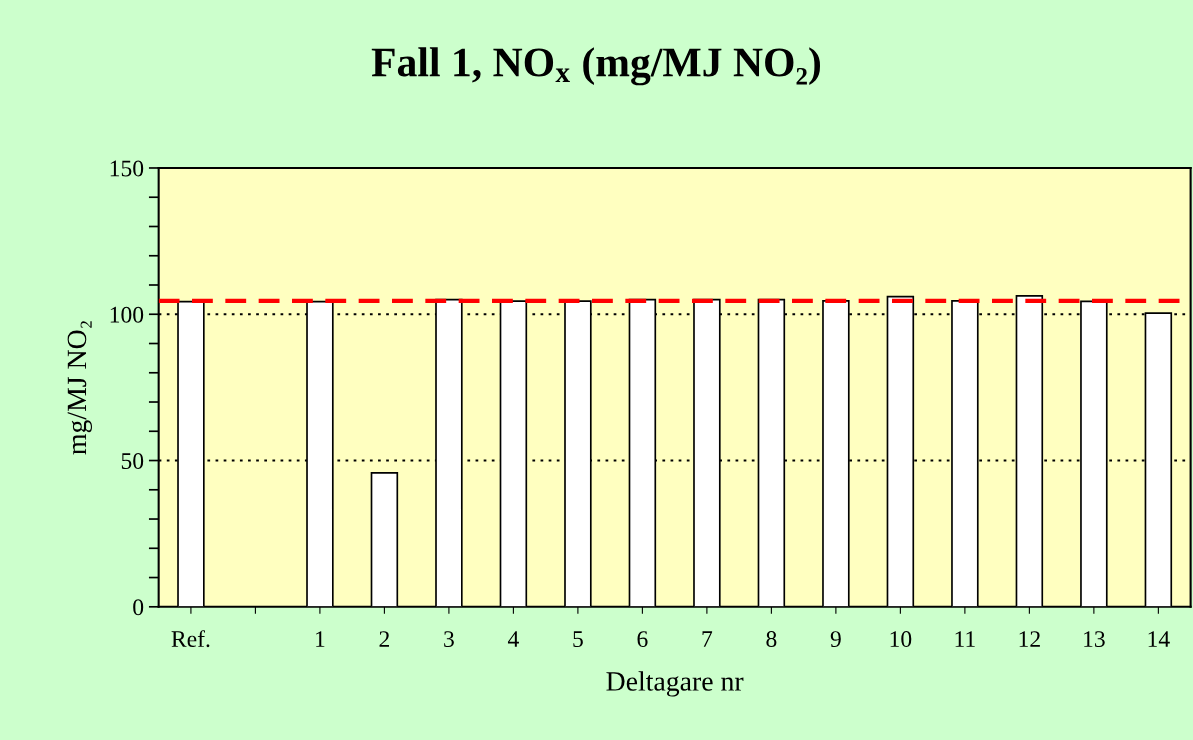  What do you see at coordinates (1029, 639) in the screenshot?
I see `x-tick-label: 12` at bounding box center [1029, 639].